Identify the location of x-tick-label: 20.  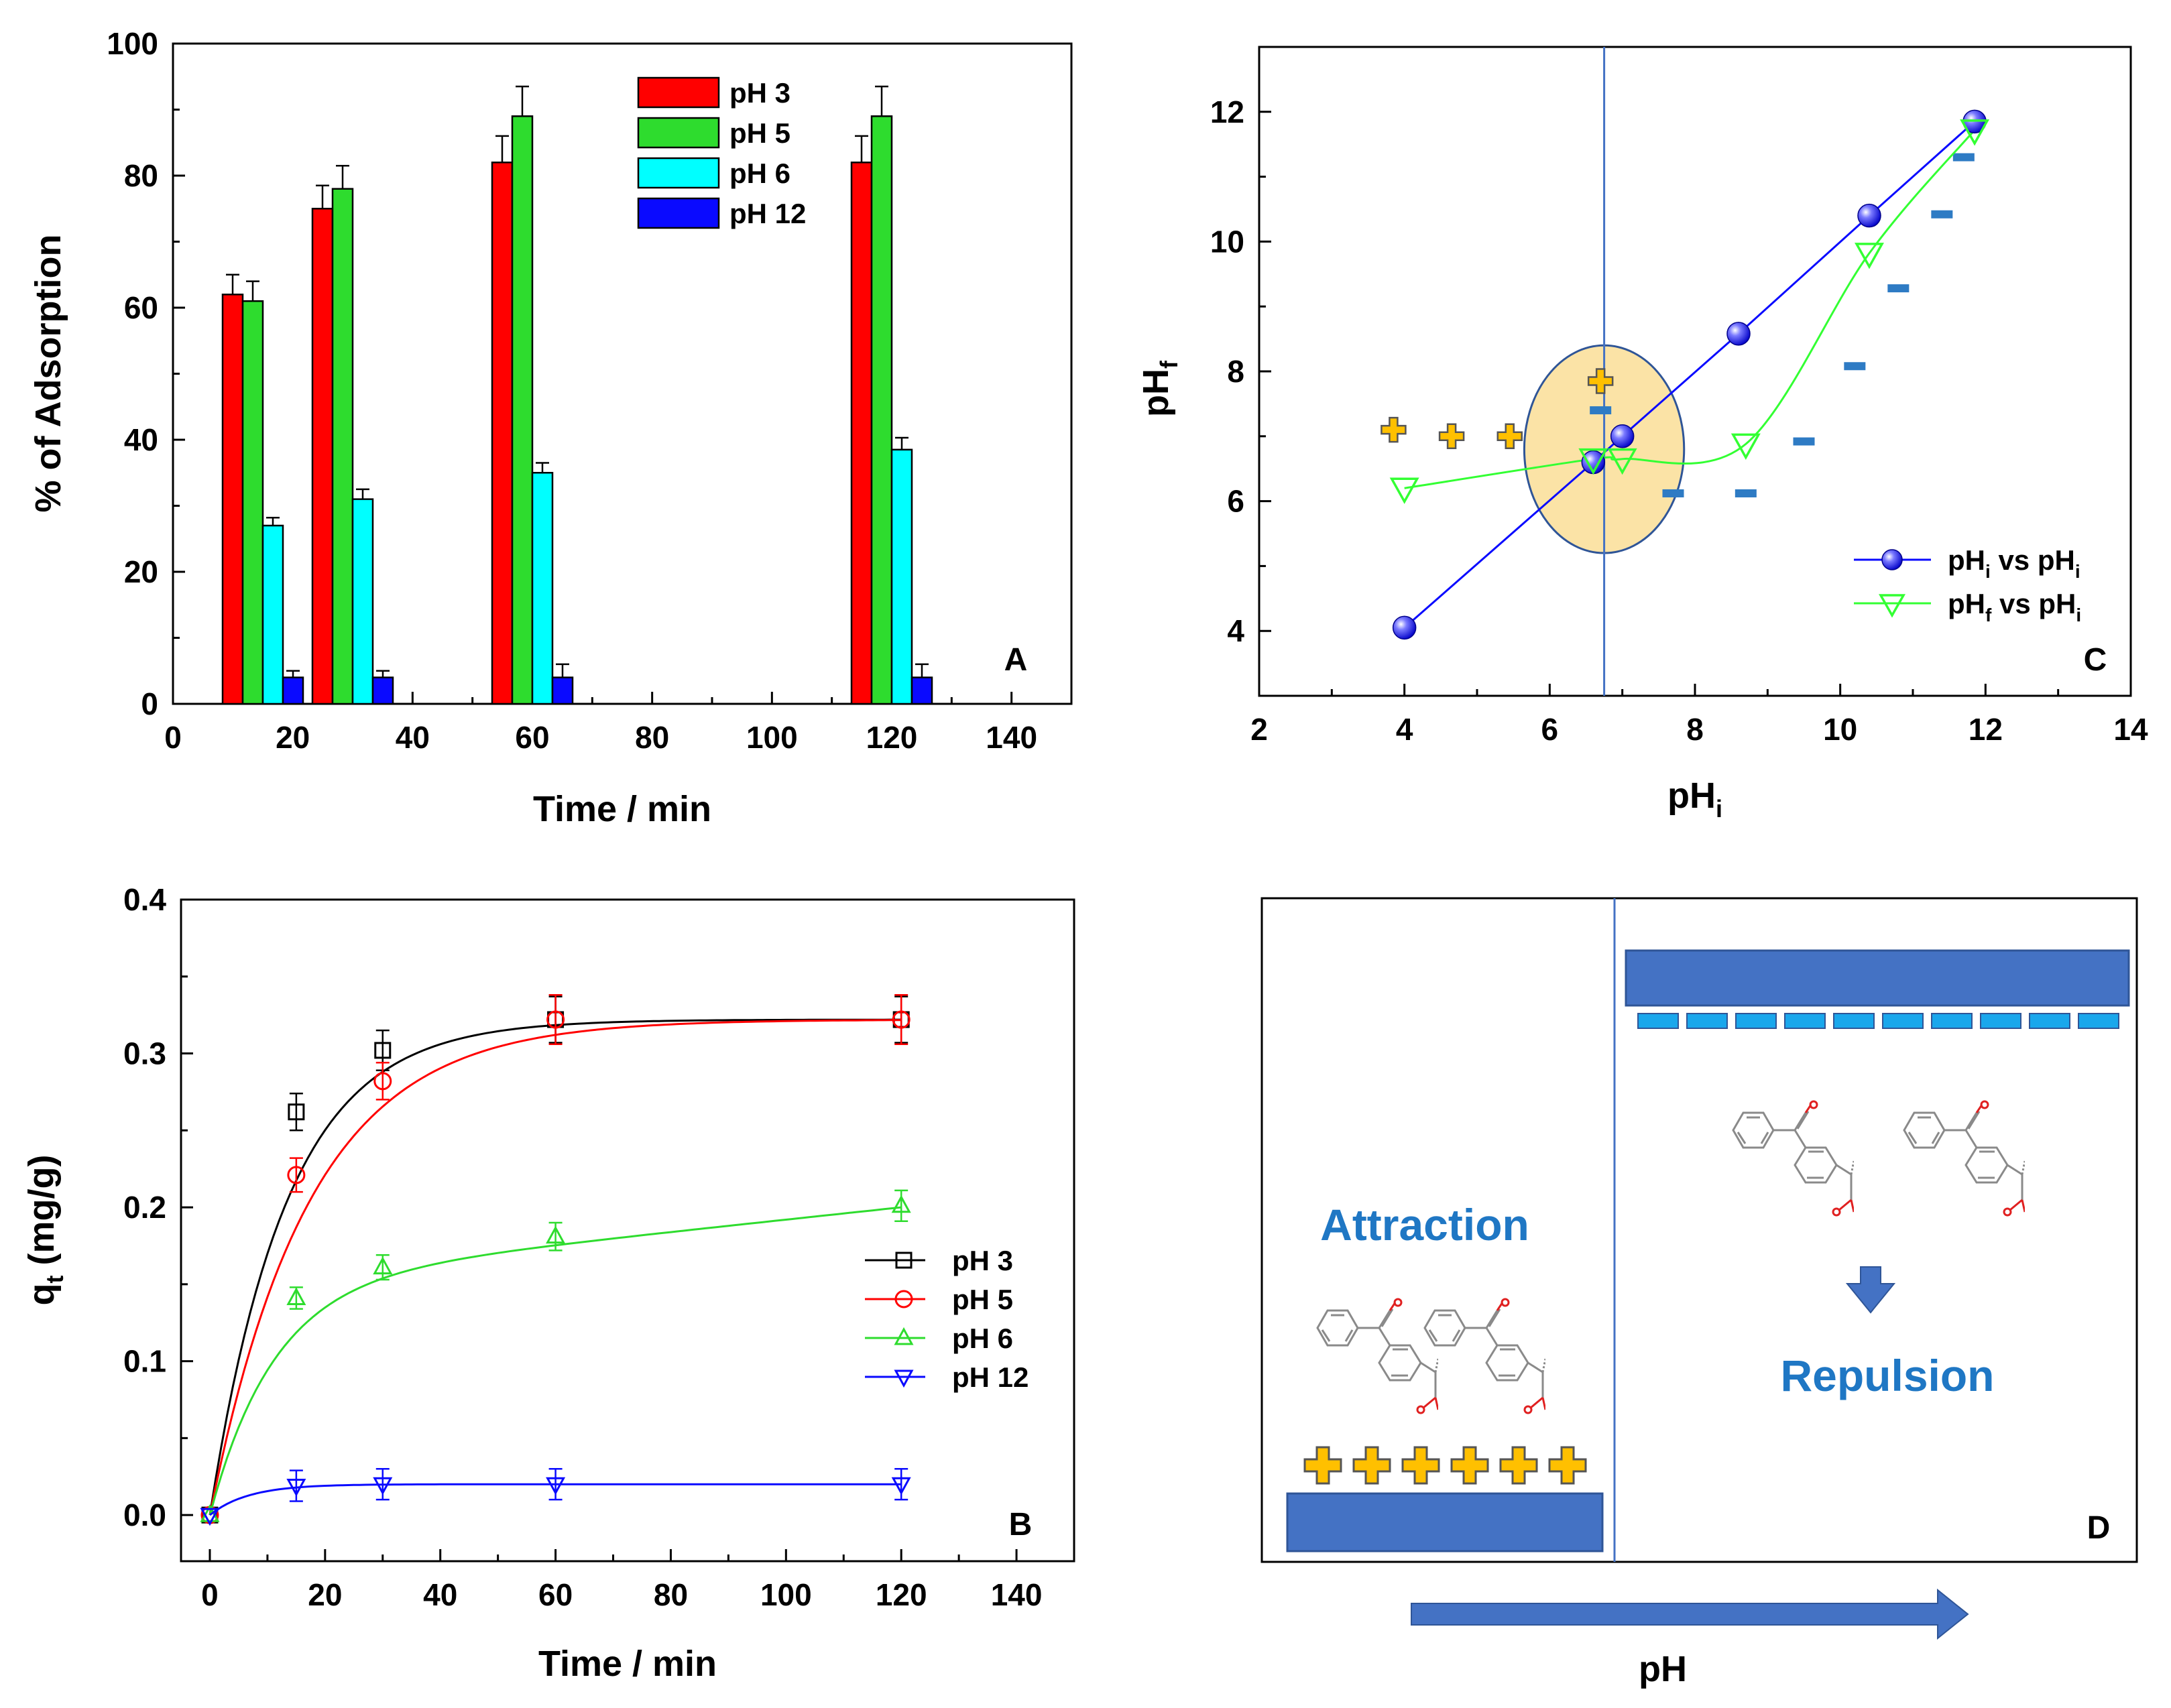
(325, 1594).